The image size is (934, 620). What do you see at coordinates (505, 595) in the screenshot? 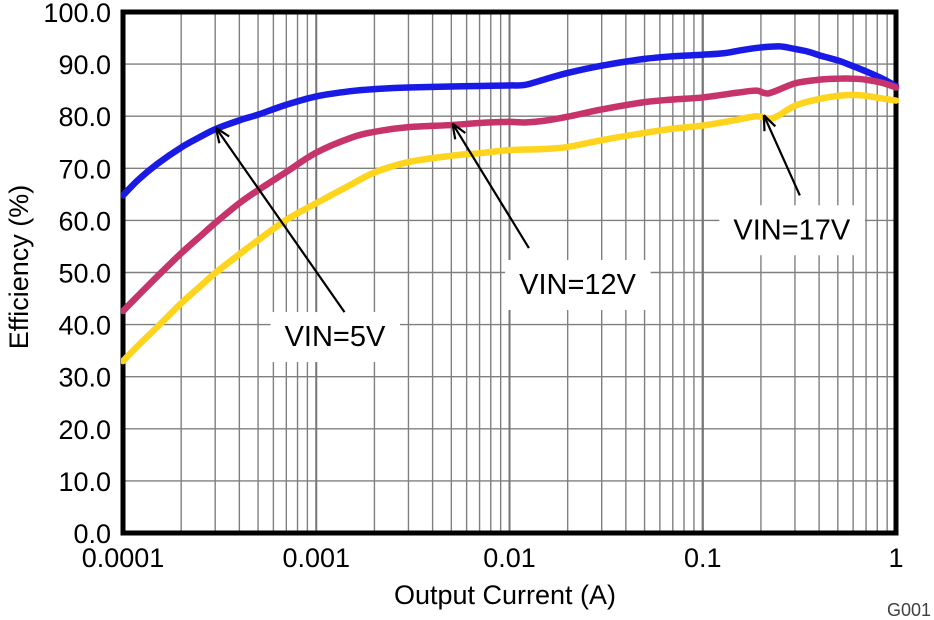
I see `x-axis-title: Output Current (A)` at bounding box center [505, 595].